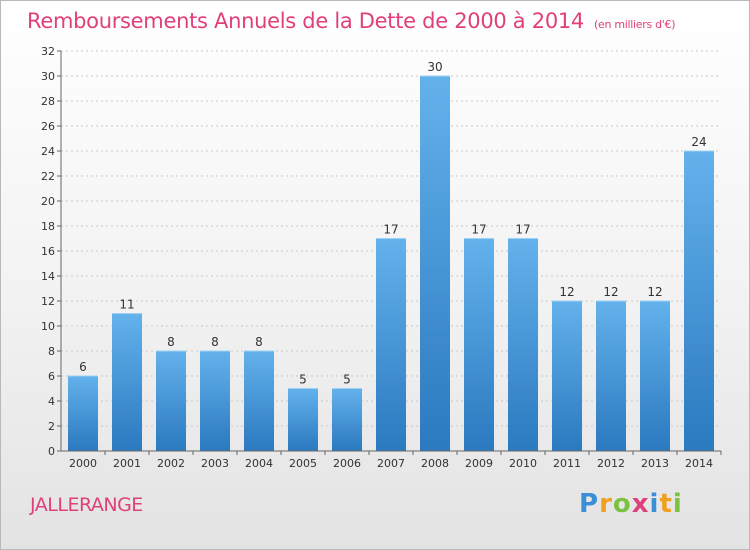 Image resolution: width=750 pixels, height=550 pixels. What do you see at coordinates (48, 301) in the screenshot?
I see `y-tick-label: 12` at bounding box center [48, 301].